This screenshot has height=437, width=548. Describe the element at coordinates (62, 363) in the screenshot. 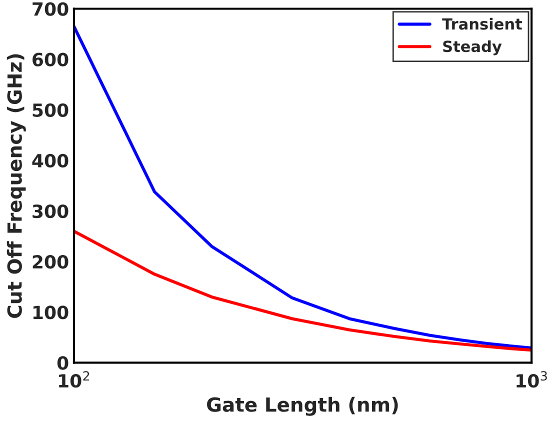

I see `y-tick-label: 0` at that location.